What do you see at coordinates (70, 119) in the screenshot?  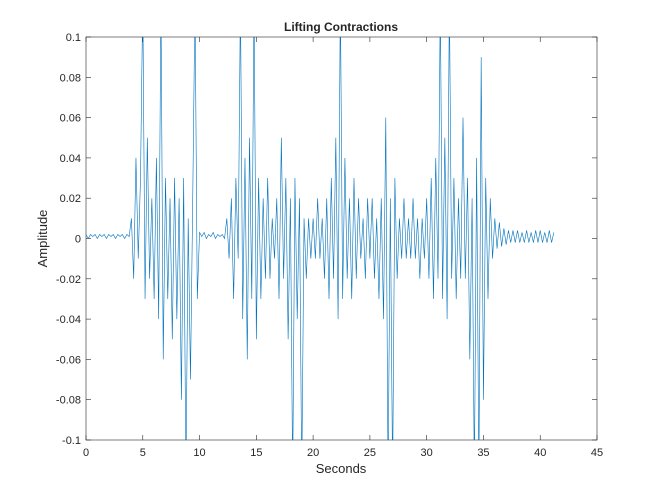 I see `y-tick-label: 0.06` at bounding box center [70, 119].